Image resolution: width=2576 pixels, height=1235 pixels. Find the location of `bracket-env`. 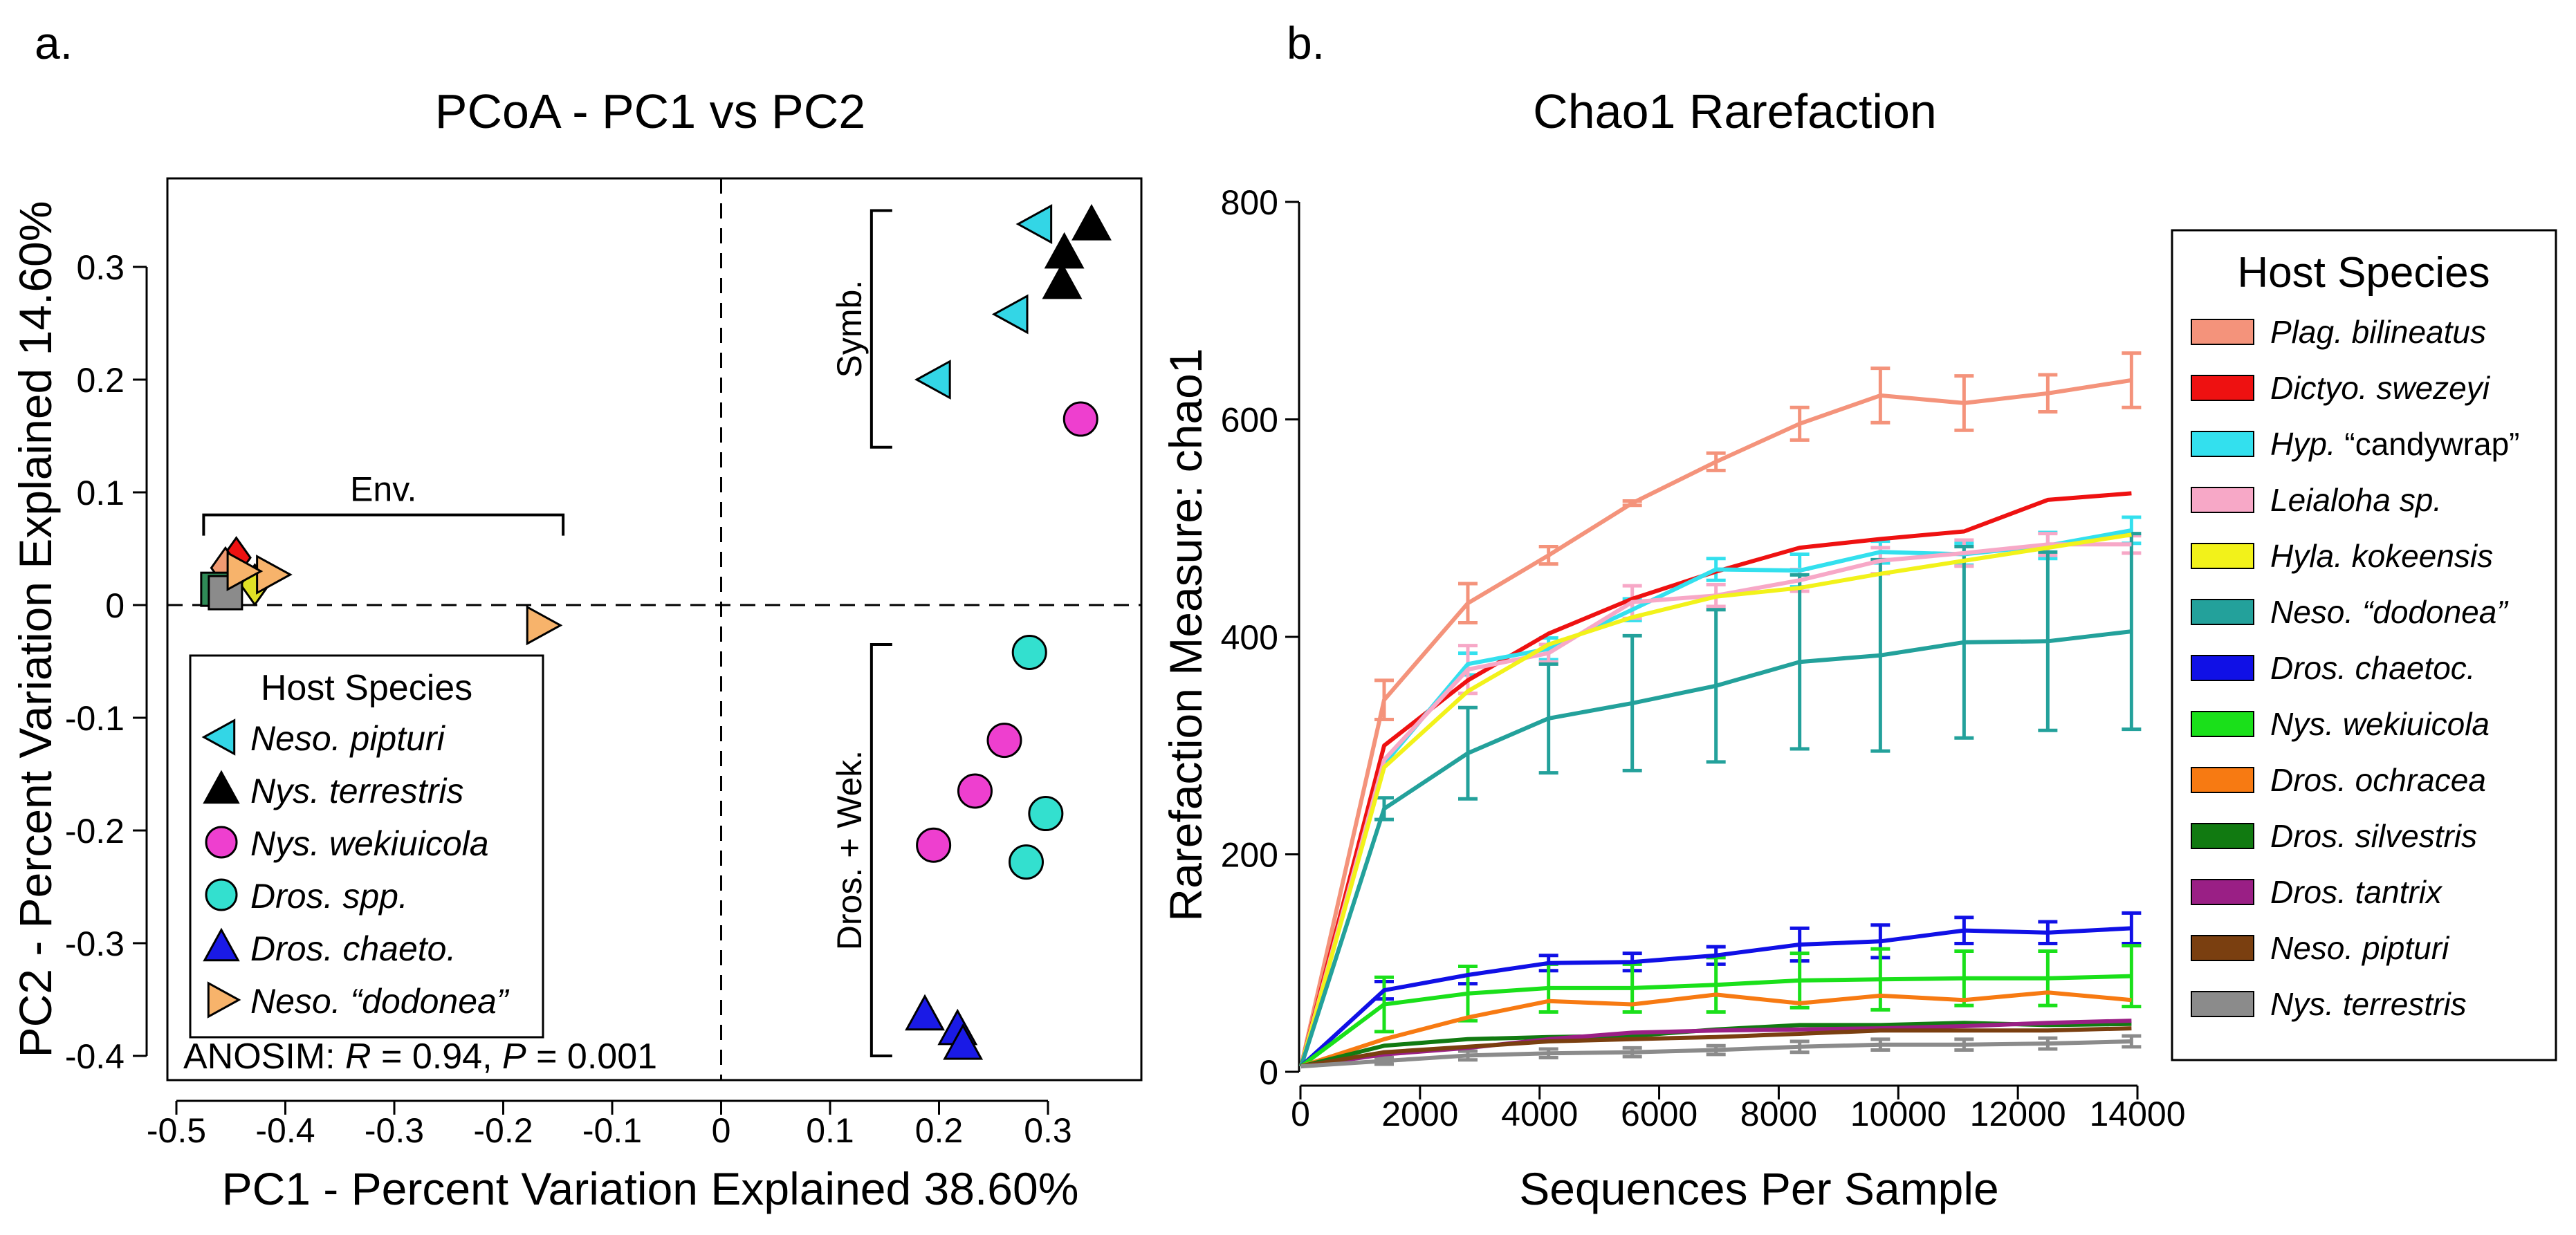

bracket-env is located at coordinates (383, 524).